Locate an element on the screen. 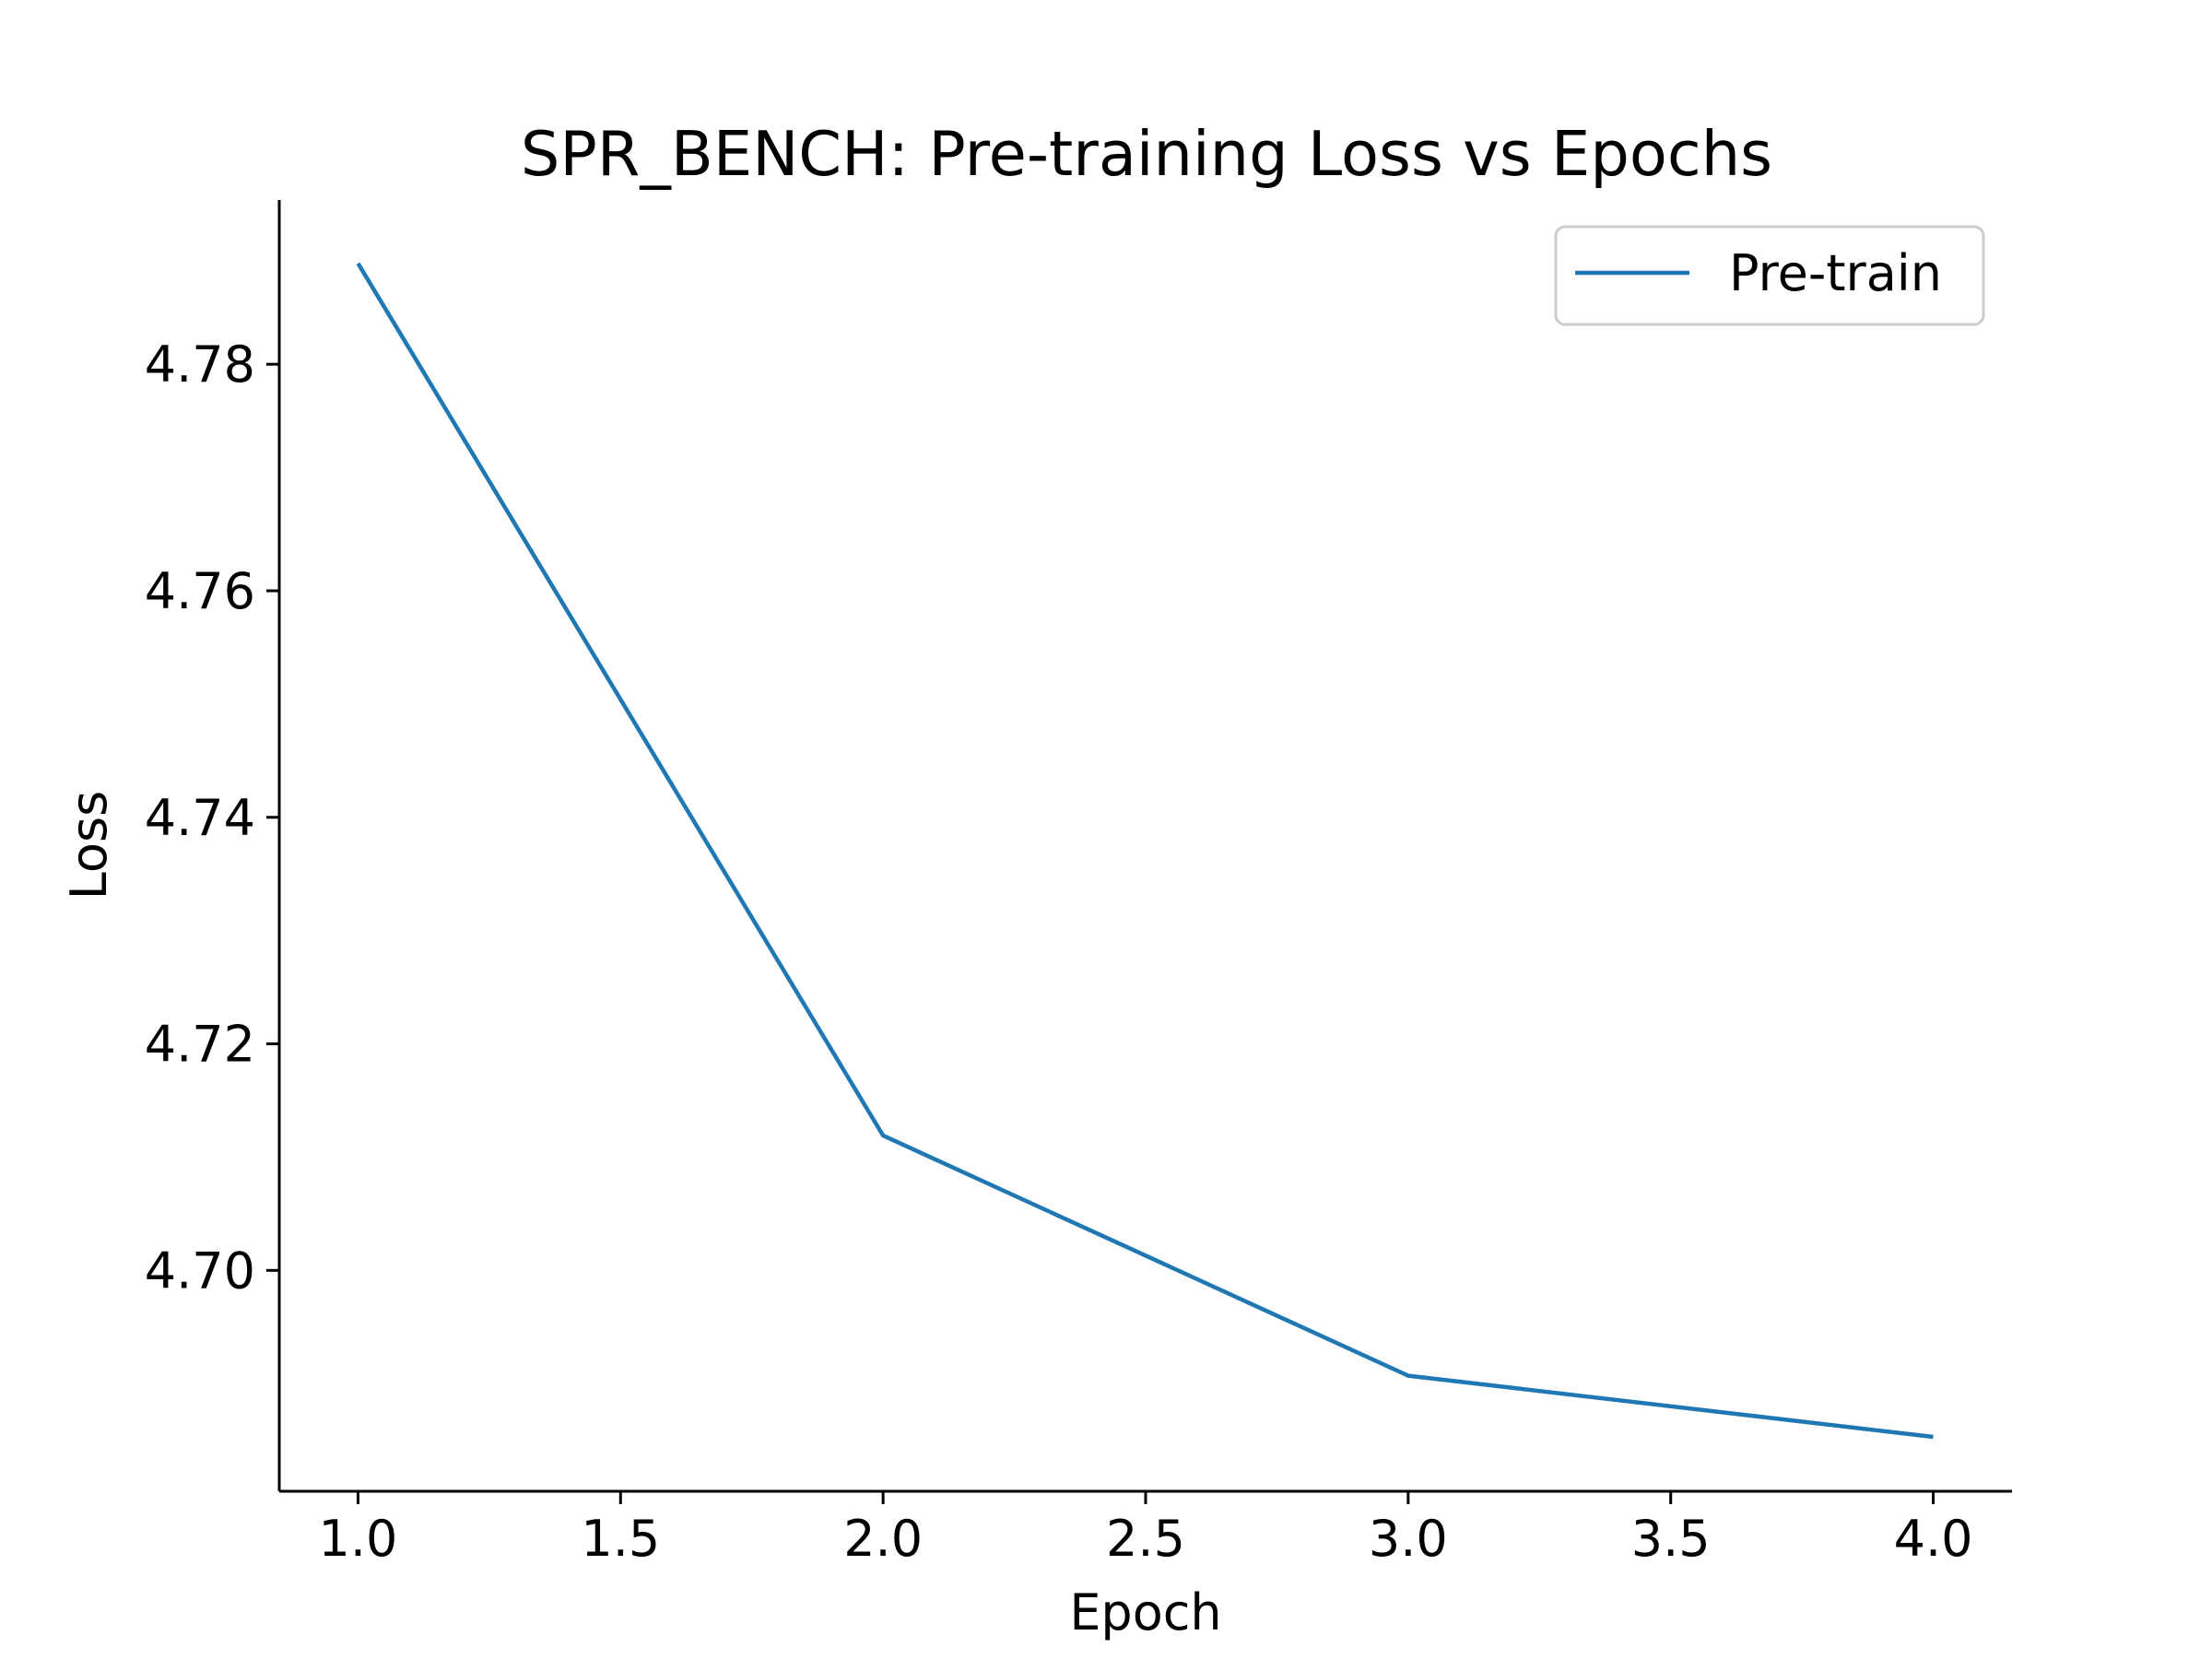 The image size is (2212, 1659). x-tick-label: 1.0 is located at coordinates (358, 1539).